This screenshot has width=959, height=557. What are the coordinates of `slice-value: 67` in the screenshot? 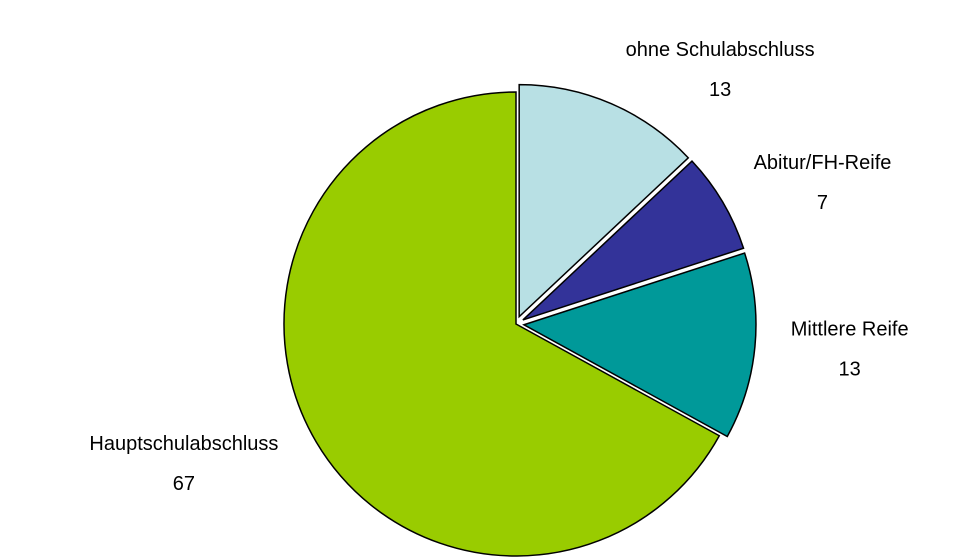 It's located at (184, 484).